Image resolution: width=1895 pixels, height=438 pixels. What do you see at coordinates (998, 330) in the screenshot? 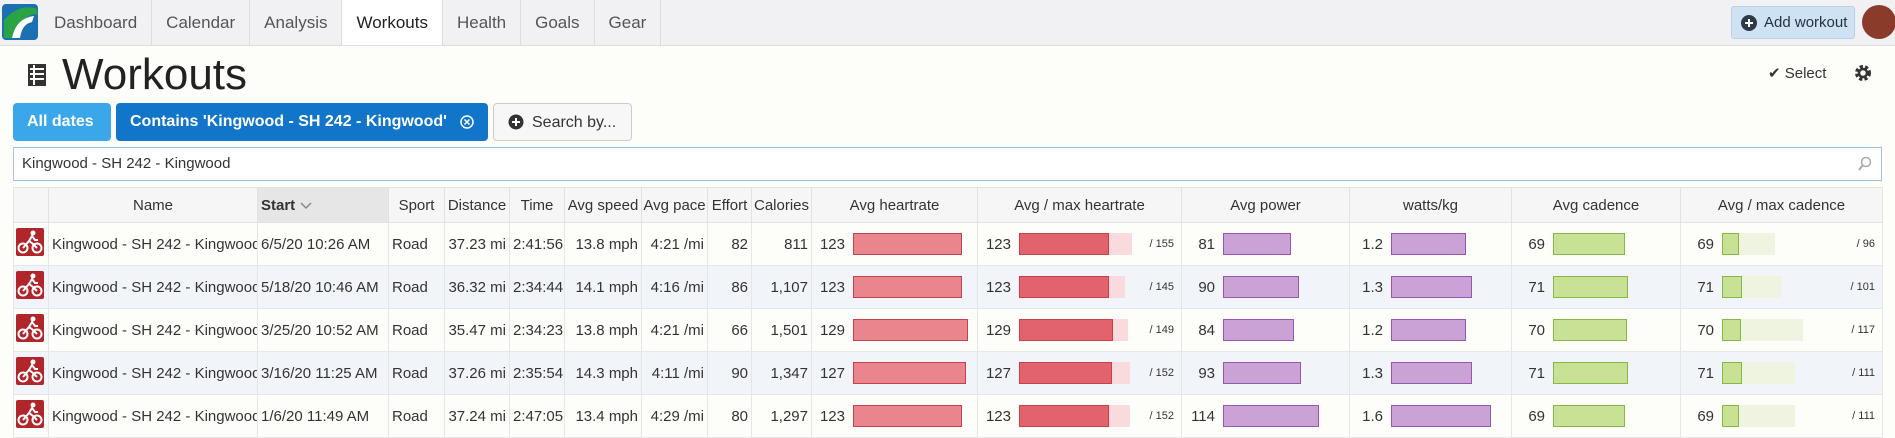
I see `heartrate: 129` at bounding box center [998, 330].